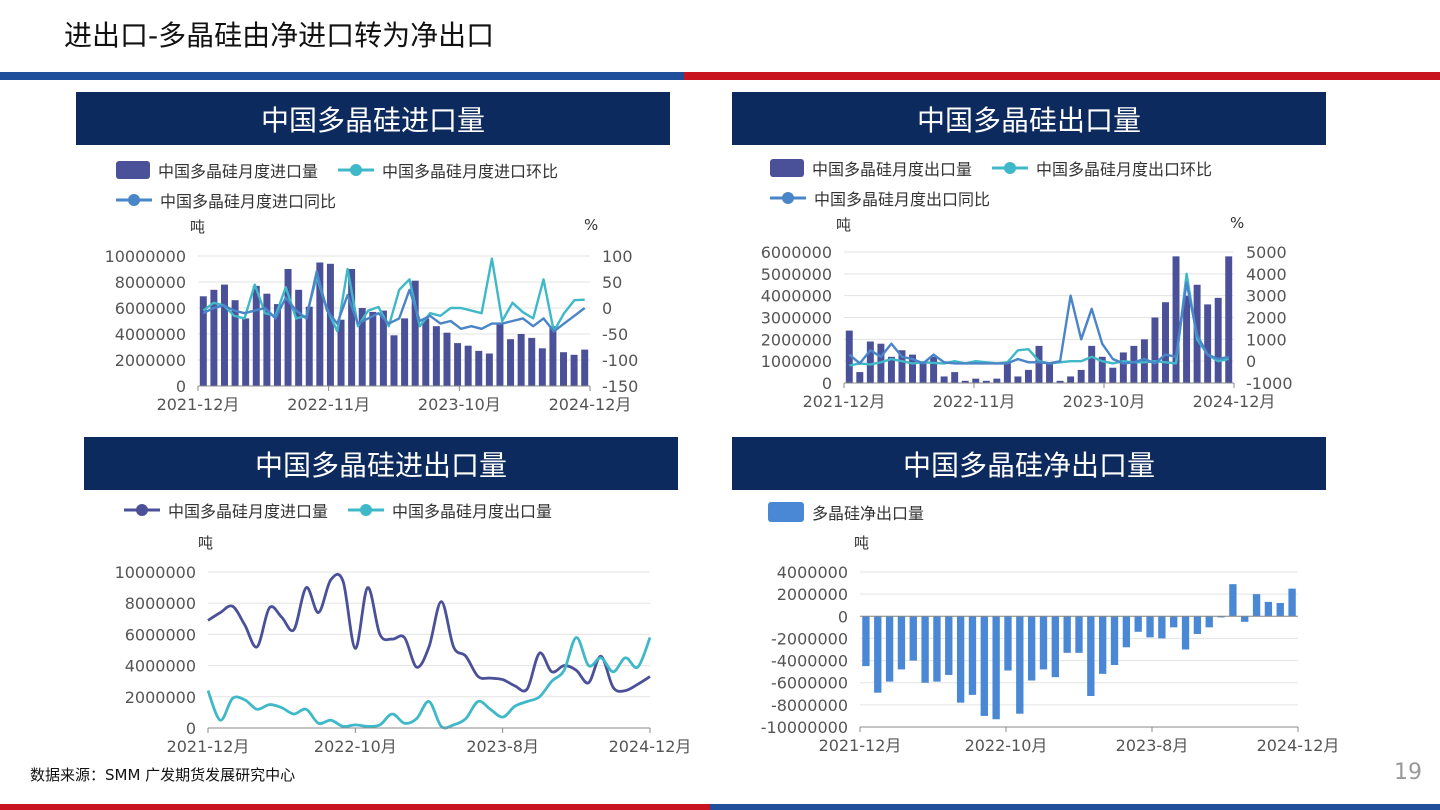 This screenshot has height=810, width=1440. I want to click on trade-chart-y-tick-label: 0, so click(191, 728).